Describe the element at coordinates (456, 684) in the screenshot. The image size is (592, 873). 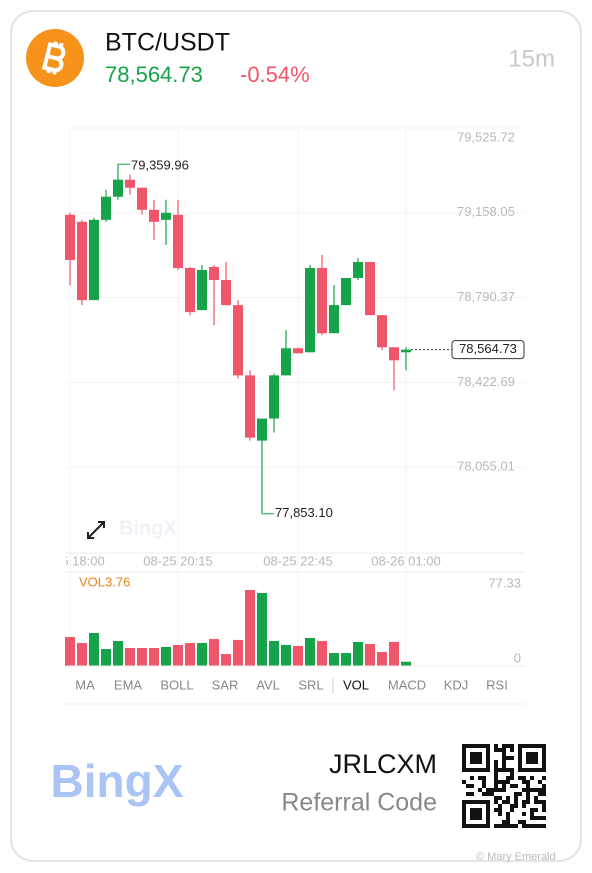
I see `indicator-tab: KDJ` at that location.